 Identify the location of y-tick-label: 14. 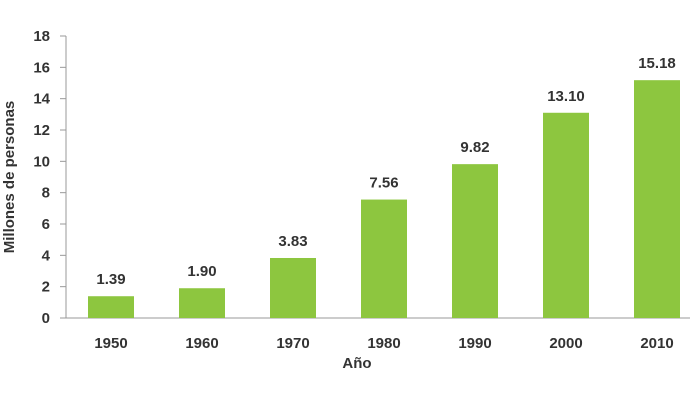
(41, 99).